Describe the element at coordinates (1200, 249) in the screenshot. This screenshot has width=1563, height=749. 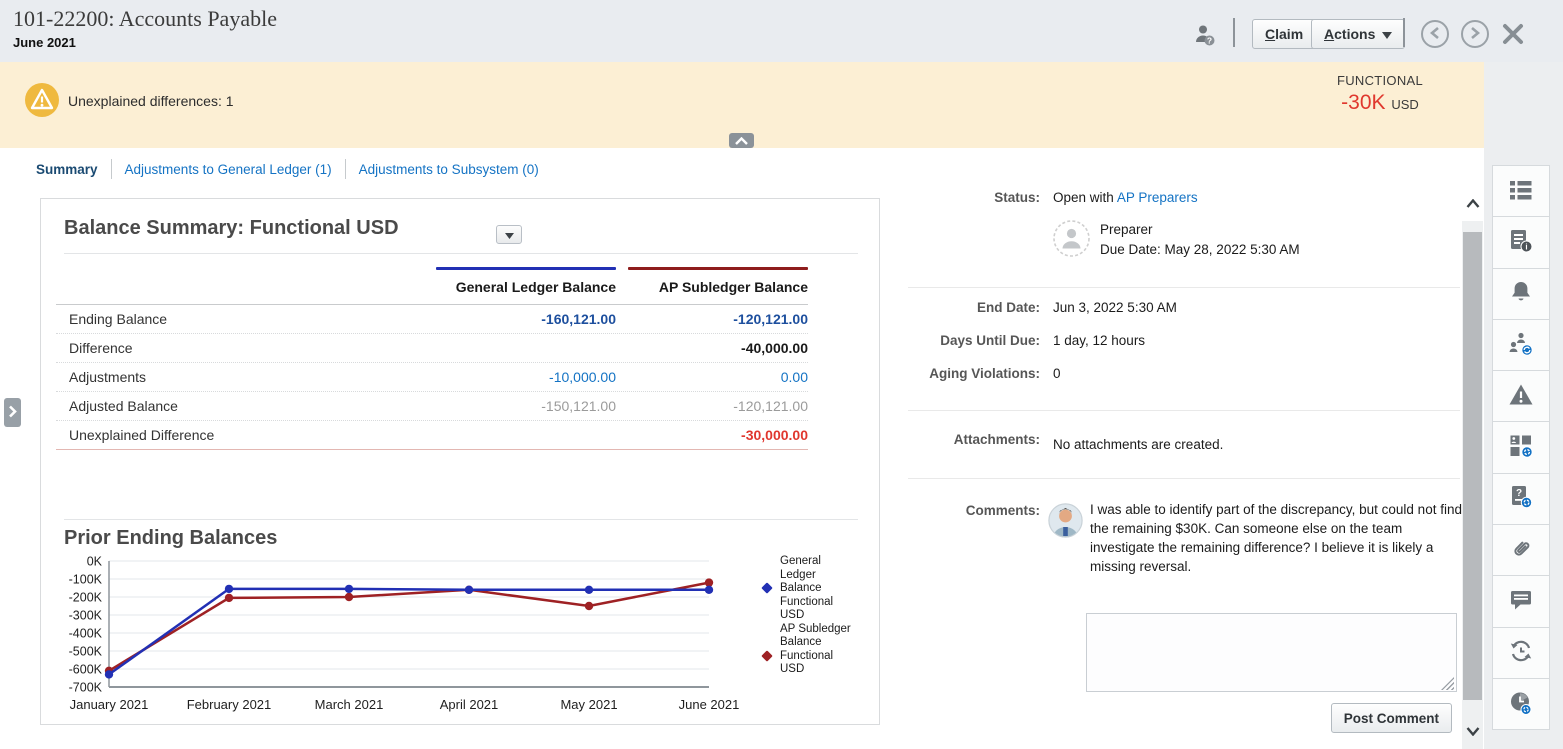
I see `preparer-due-date: Due Date: May 28, 2022 5:30 AM` at that location.